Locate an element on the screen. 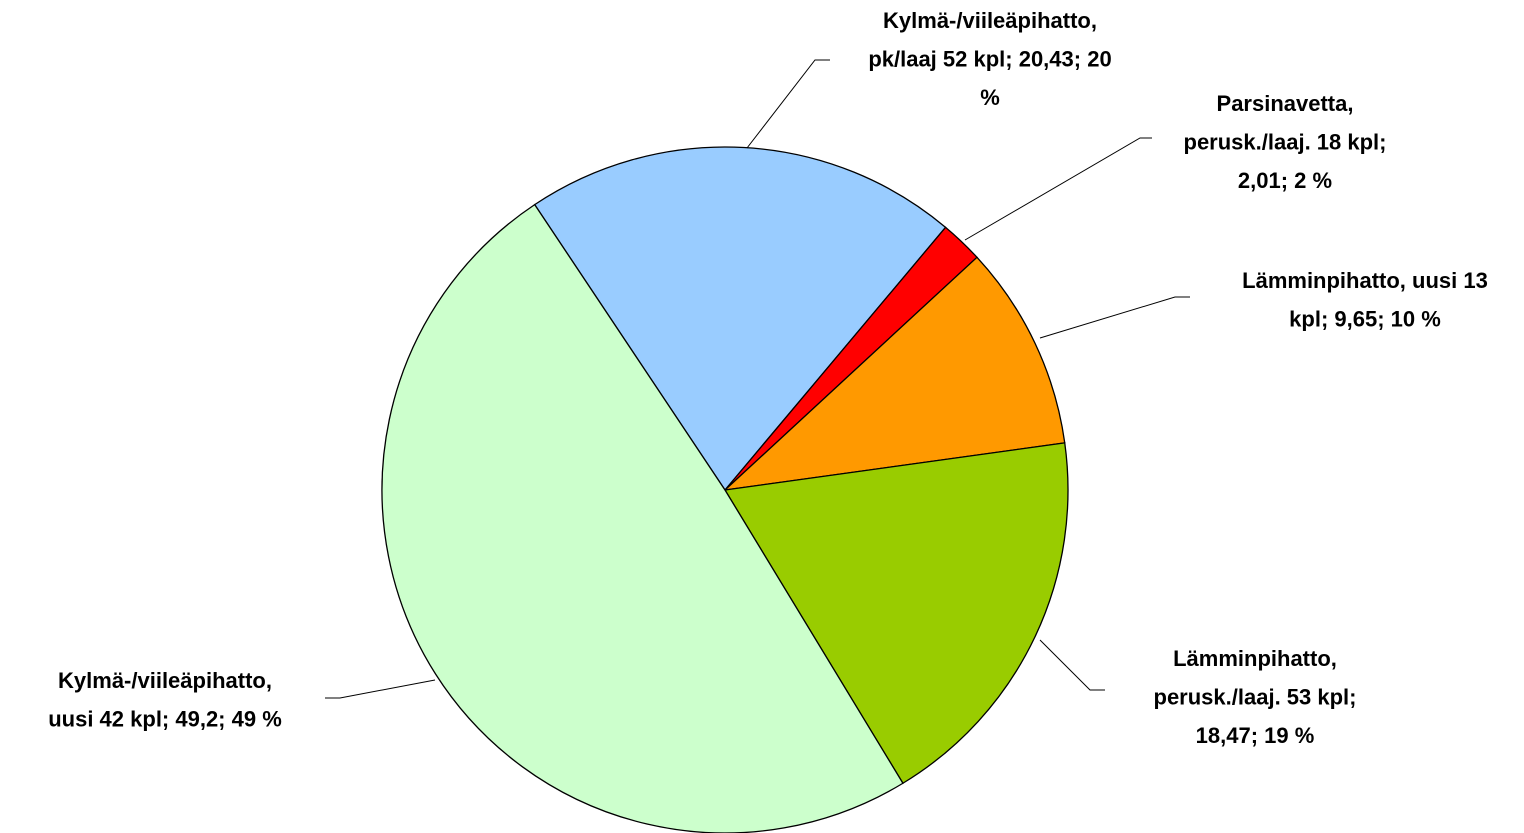 The image size is (1524, 833). data-label: pk/laaj 52 kpl; 20,43; 20 is located at coordinates (989, 58).